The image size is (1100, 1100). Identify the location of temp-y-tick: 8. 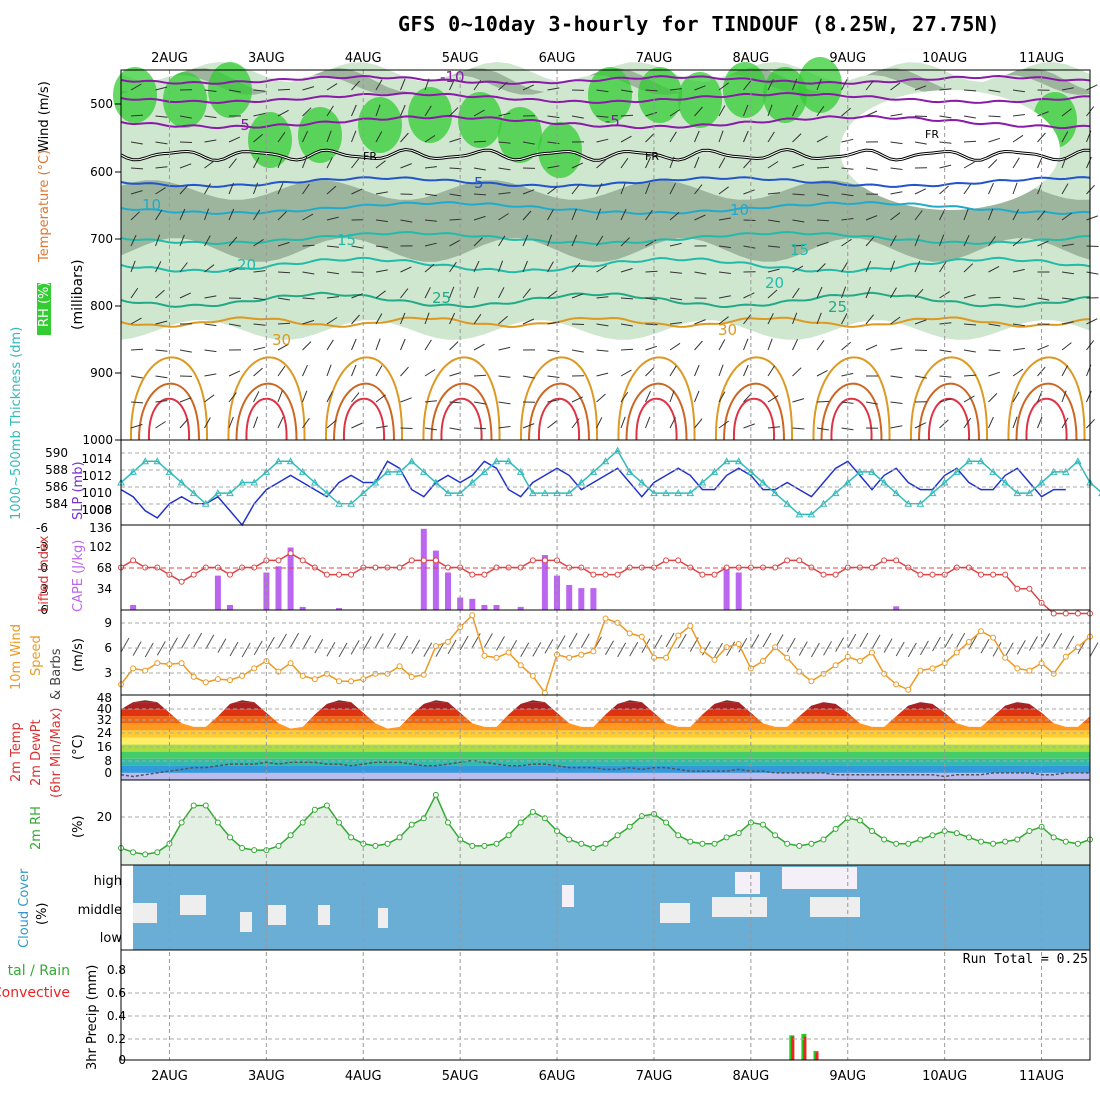
(108, 761).